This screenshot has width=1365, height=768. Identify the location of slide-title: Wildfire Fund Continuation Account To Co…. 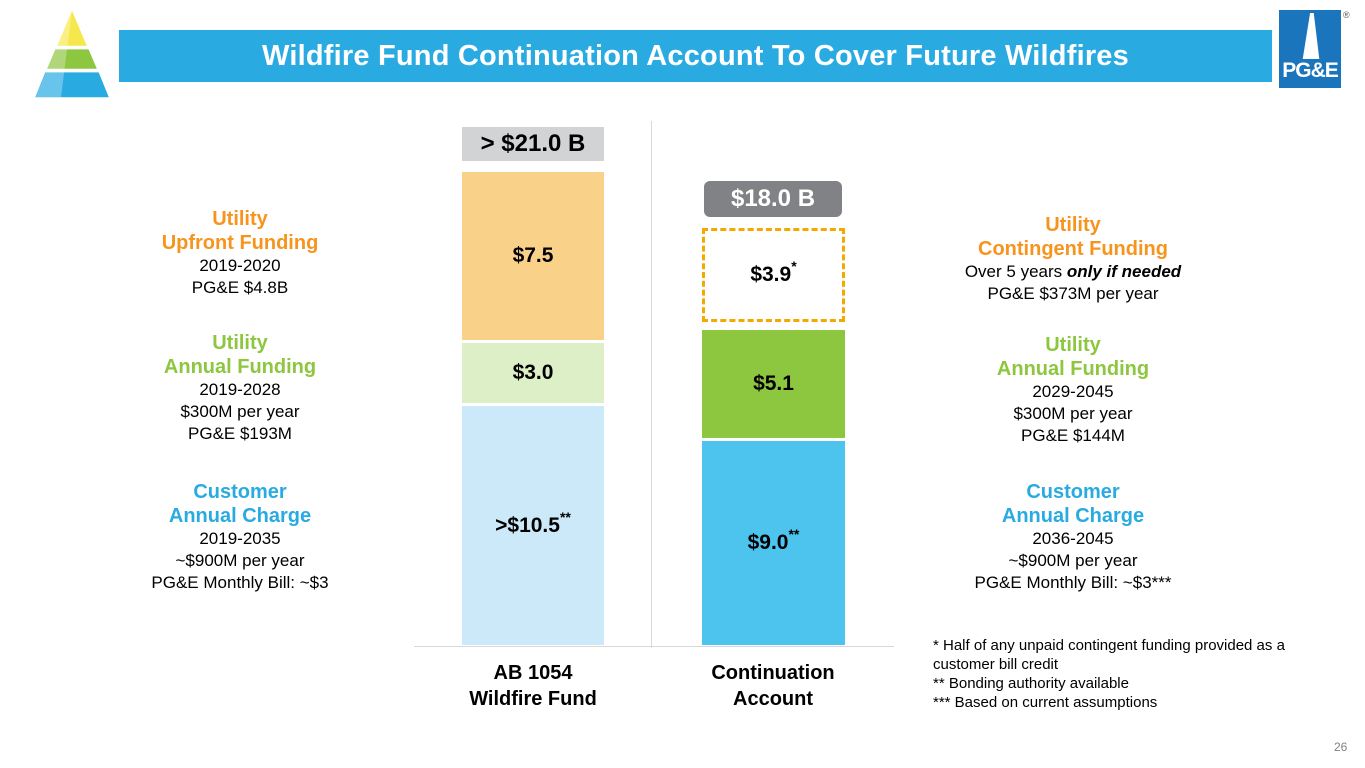
(695, 55).